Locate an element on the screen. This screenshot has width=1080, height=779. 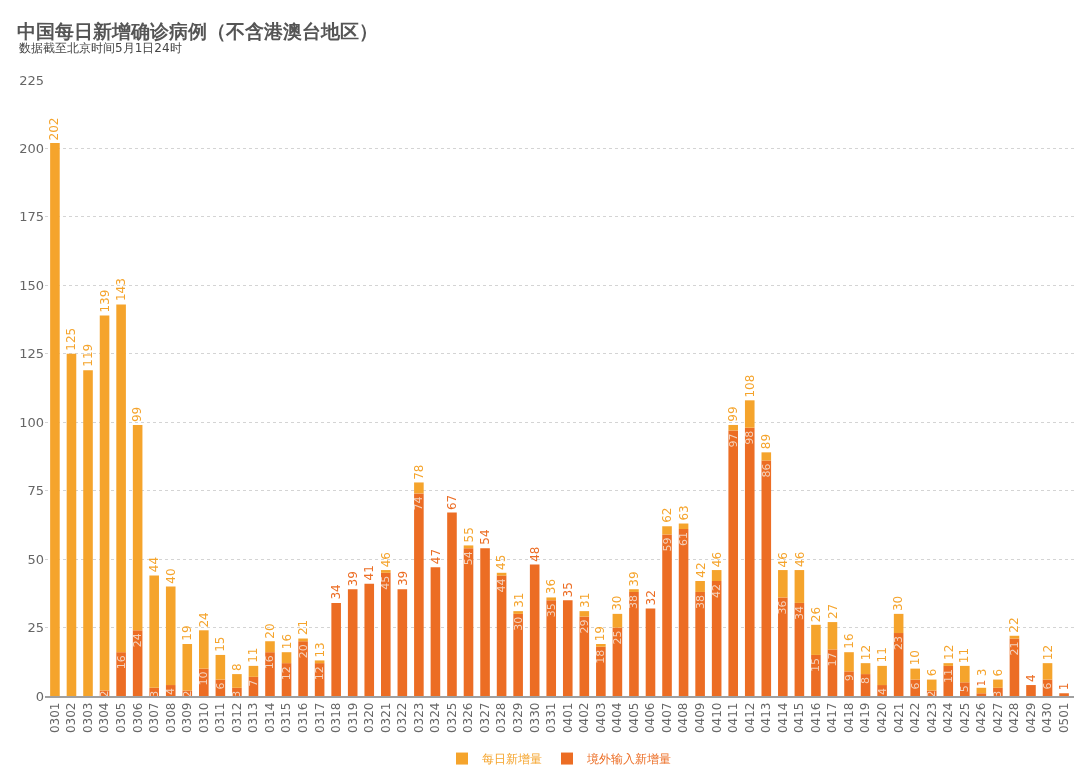
total-label: 8 is located at coordinates (236, 667).